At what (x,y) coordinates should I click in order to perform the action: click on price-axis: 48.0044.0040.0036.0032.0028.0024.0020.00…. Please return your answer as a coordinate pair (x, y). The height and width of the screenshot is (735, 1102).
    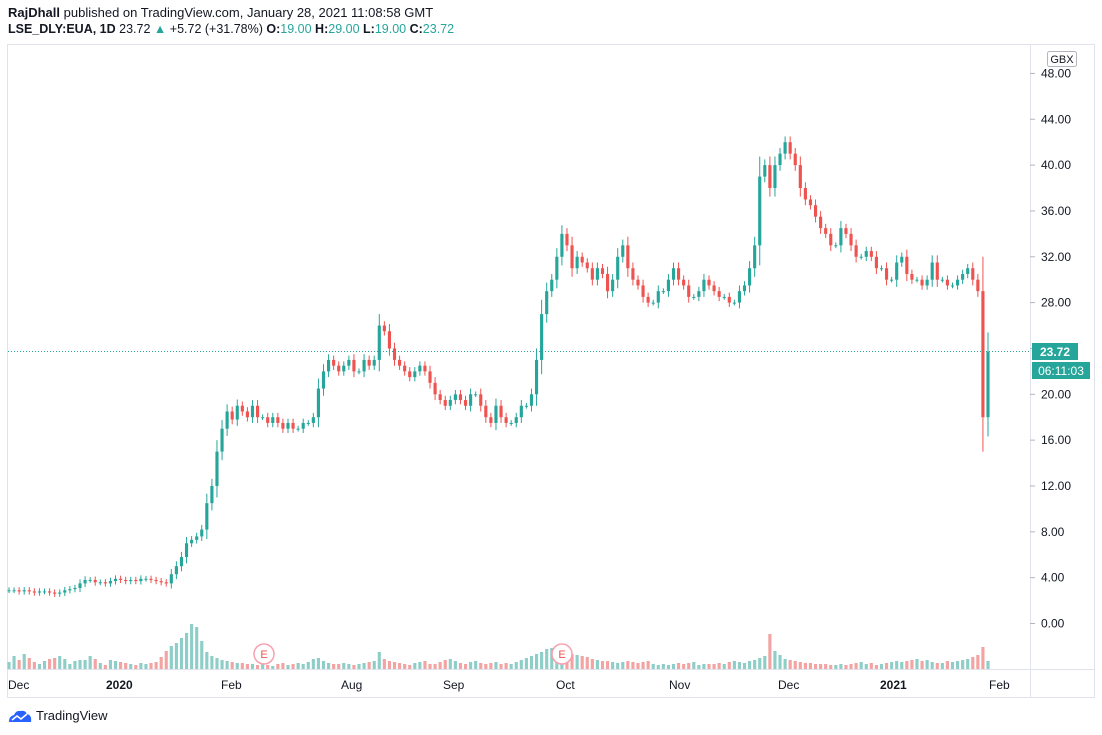
    Looking at the image, I should click on (1050, 348).